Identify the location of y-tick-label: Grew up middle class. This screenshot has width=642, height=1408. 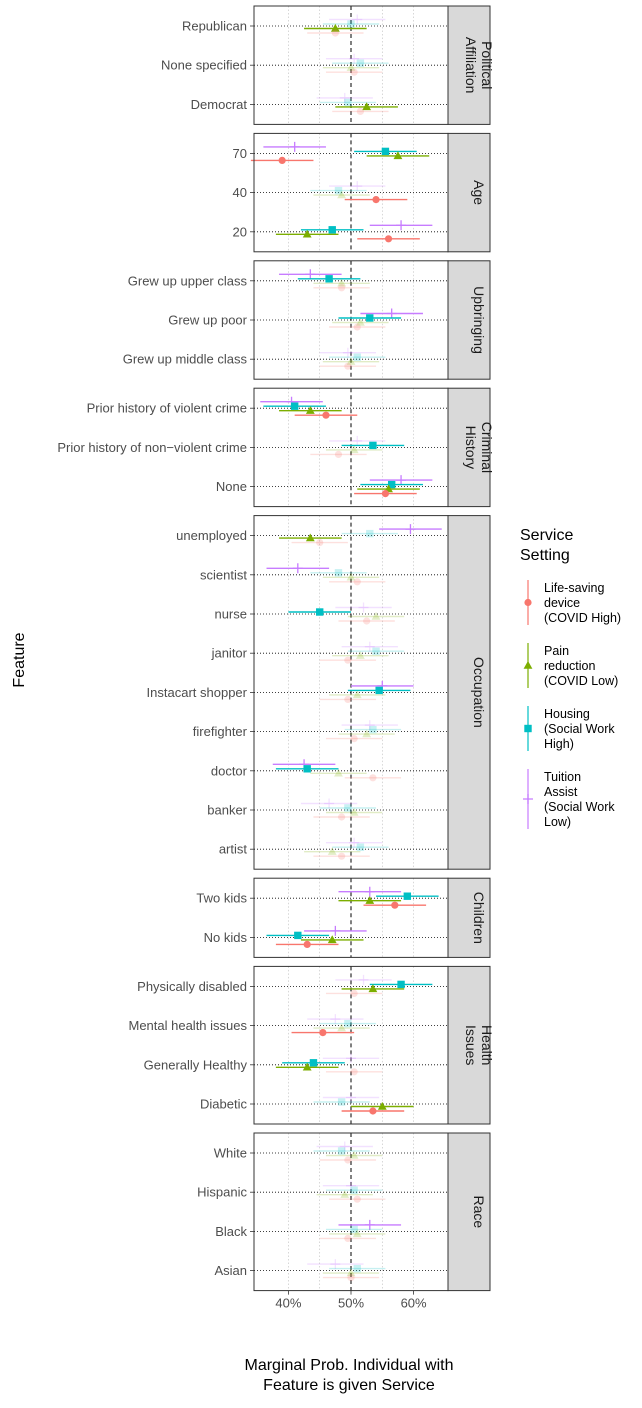
(185, 359).